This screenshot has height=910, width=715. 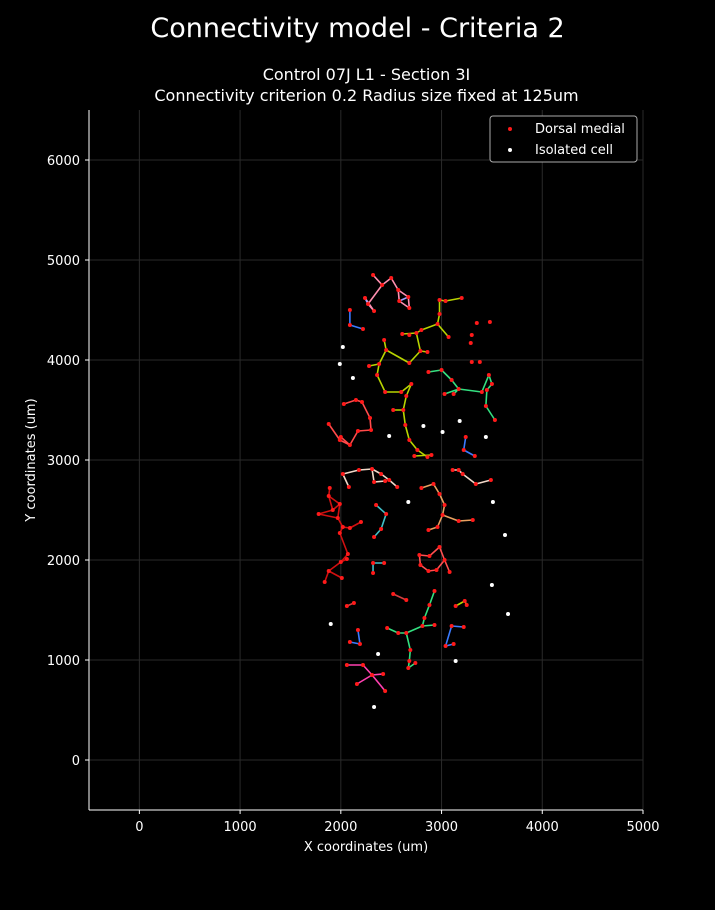 I want to click on x-tick-label: 1000, so click(x=240, y=827).